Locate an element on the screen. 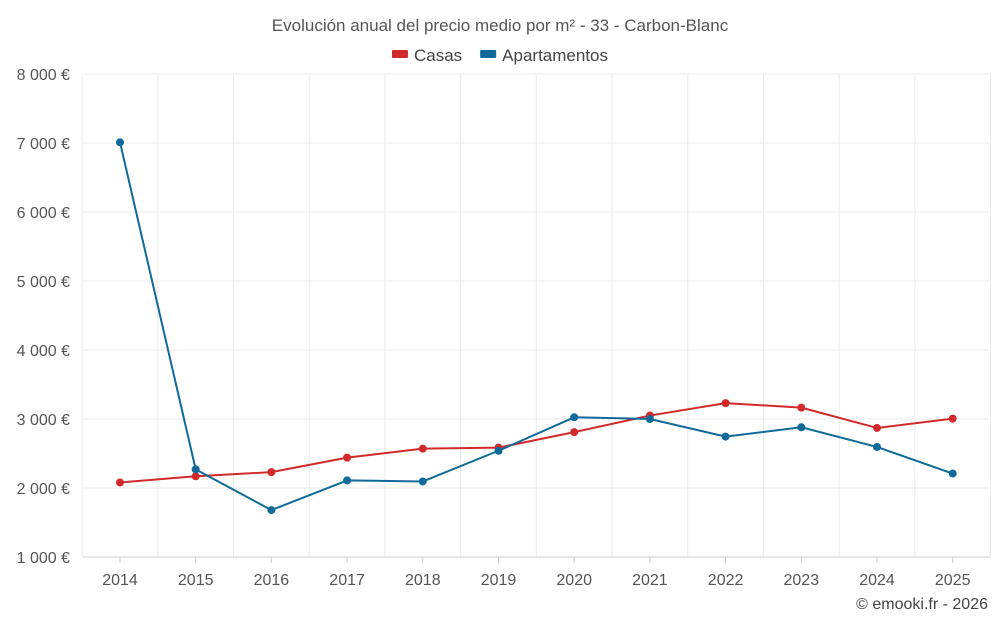  x-tick-label: 2017 is located at coordinates (347, 580).